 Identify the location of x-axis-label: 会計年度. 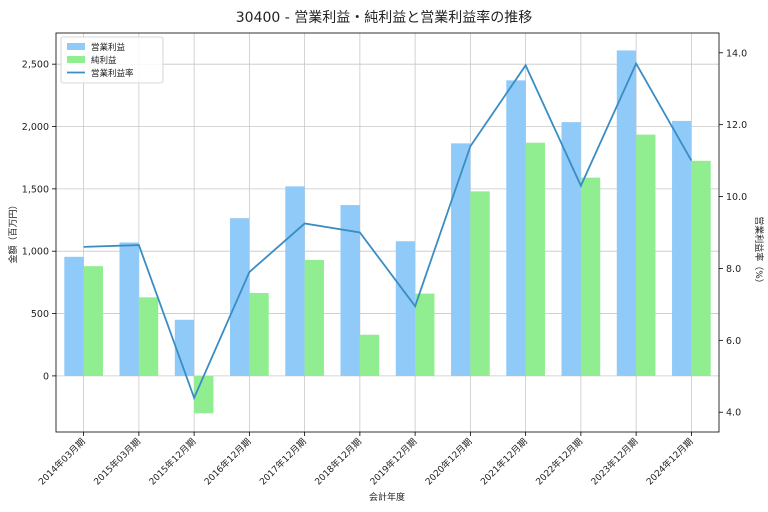
(387, 497).